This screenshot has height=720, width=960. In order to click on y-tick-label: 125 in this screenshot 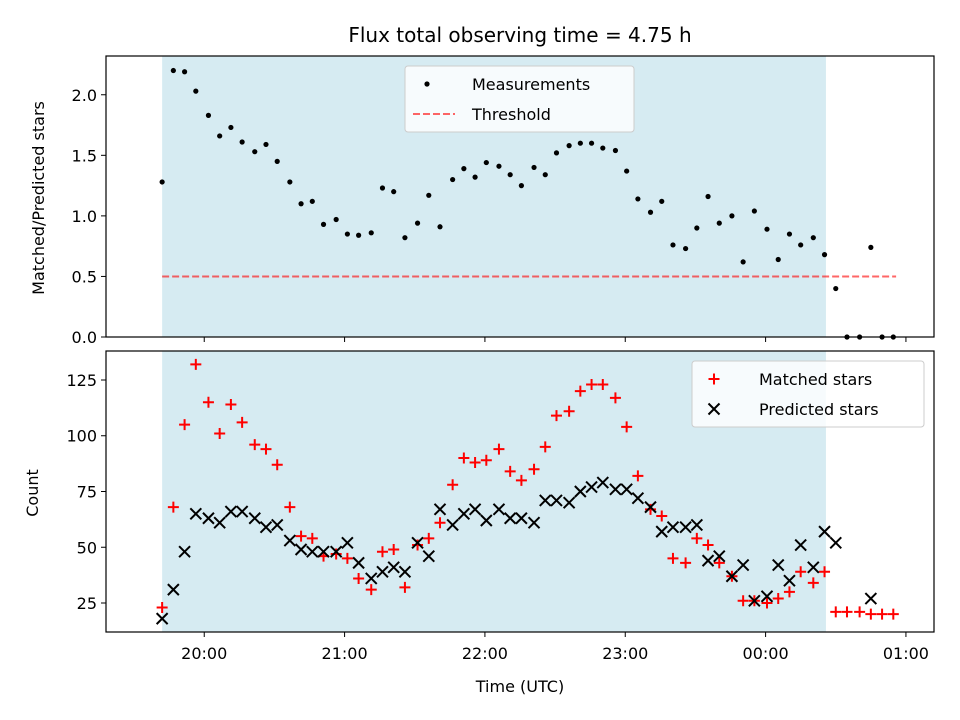, I will do `click(81, 380)`.